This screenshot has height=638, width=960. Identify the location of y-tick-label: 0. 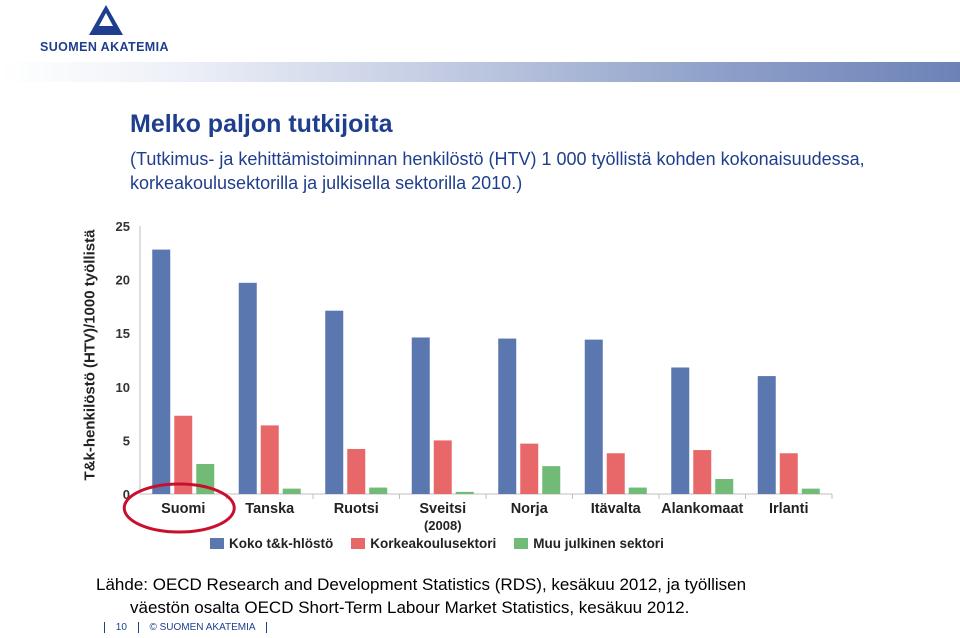
(126, 494).